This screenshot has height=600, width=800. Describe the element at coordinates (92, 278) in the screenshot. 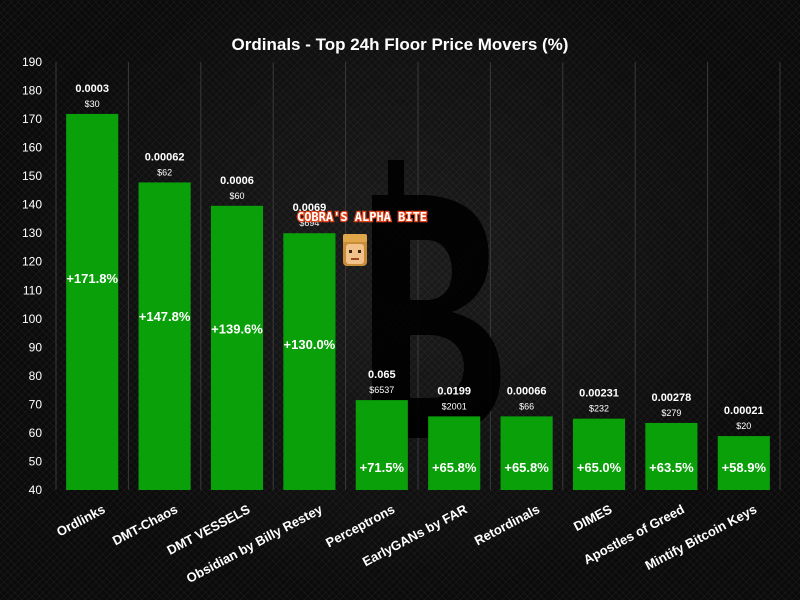

I see `percent-change-label: +171.8%` at that location.